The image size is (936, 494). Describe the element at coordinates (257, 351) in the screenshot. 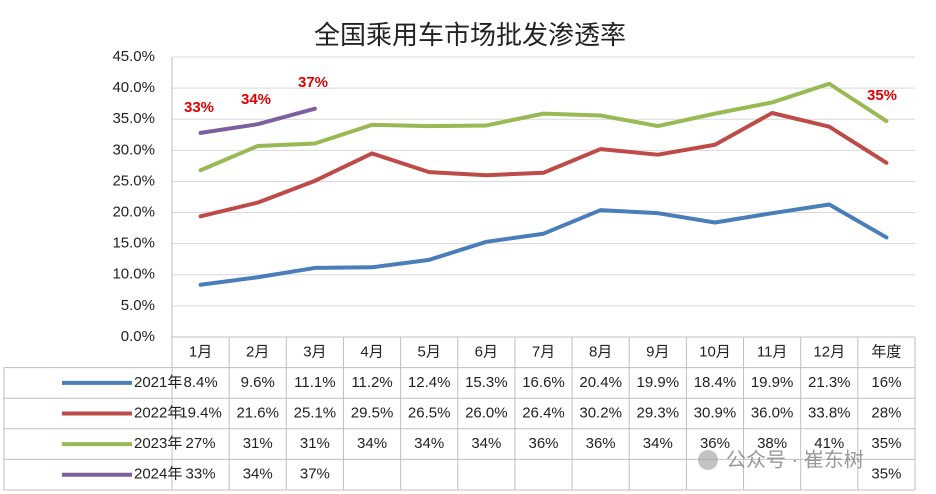

I see `x-tick-label: 2月` at that location.